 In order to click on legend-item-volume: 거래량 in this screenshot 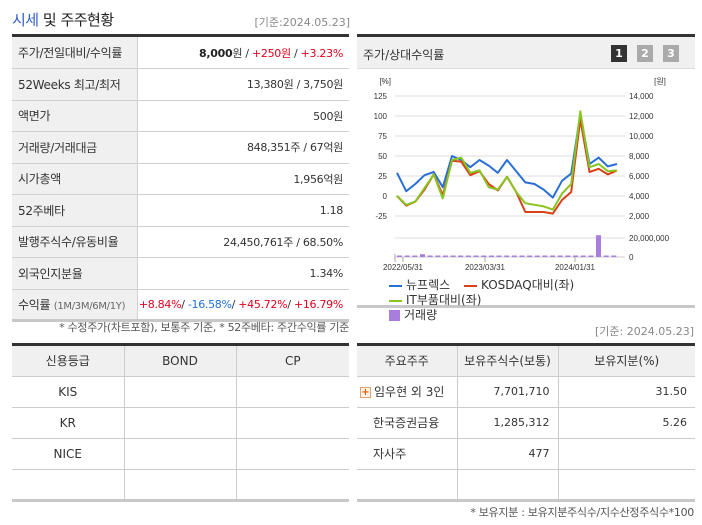, I will do `click(413, 315)`.